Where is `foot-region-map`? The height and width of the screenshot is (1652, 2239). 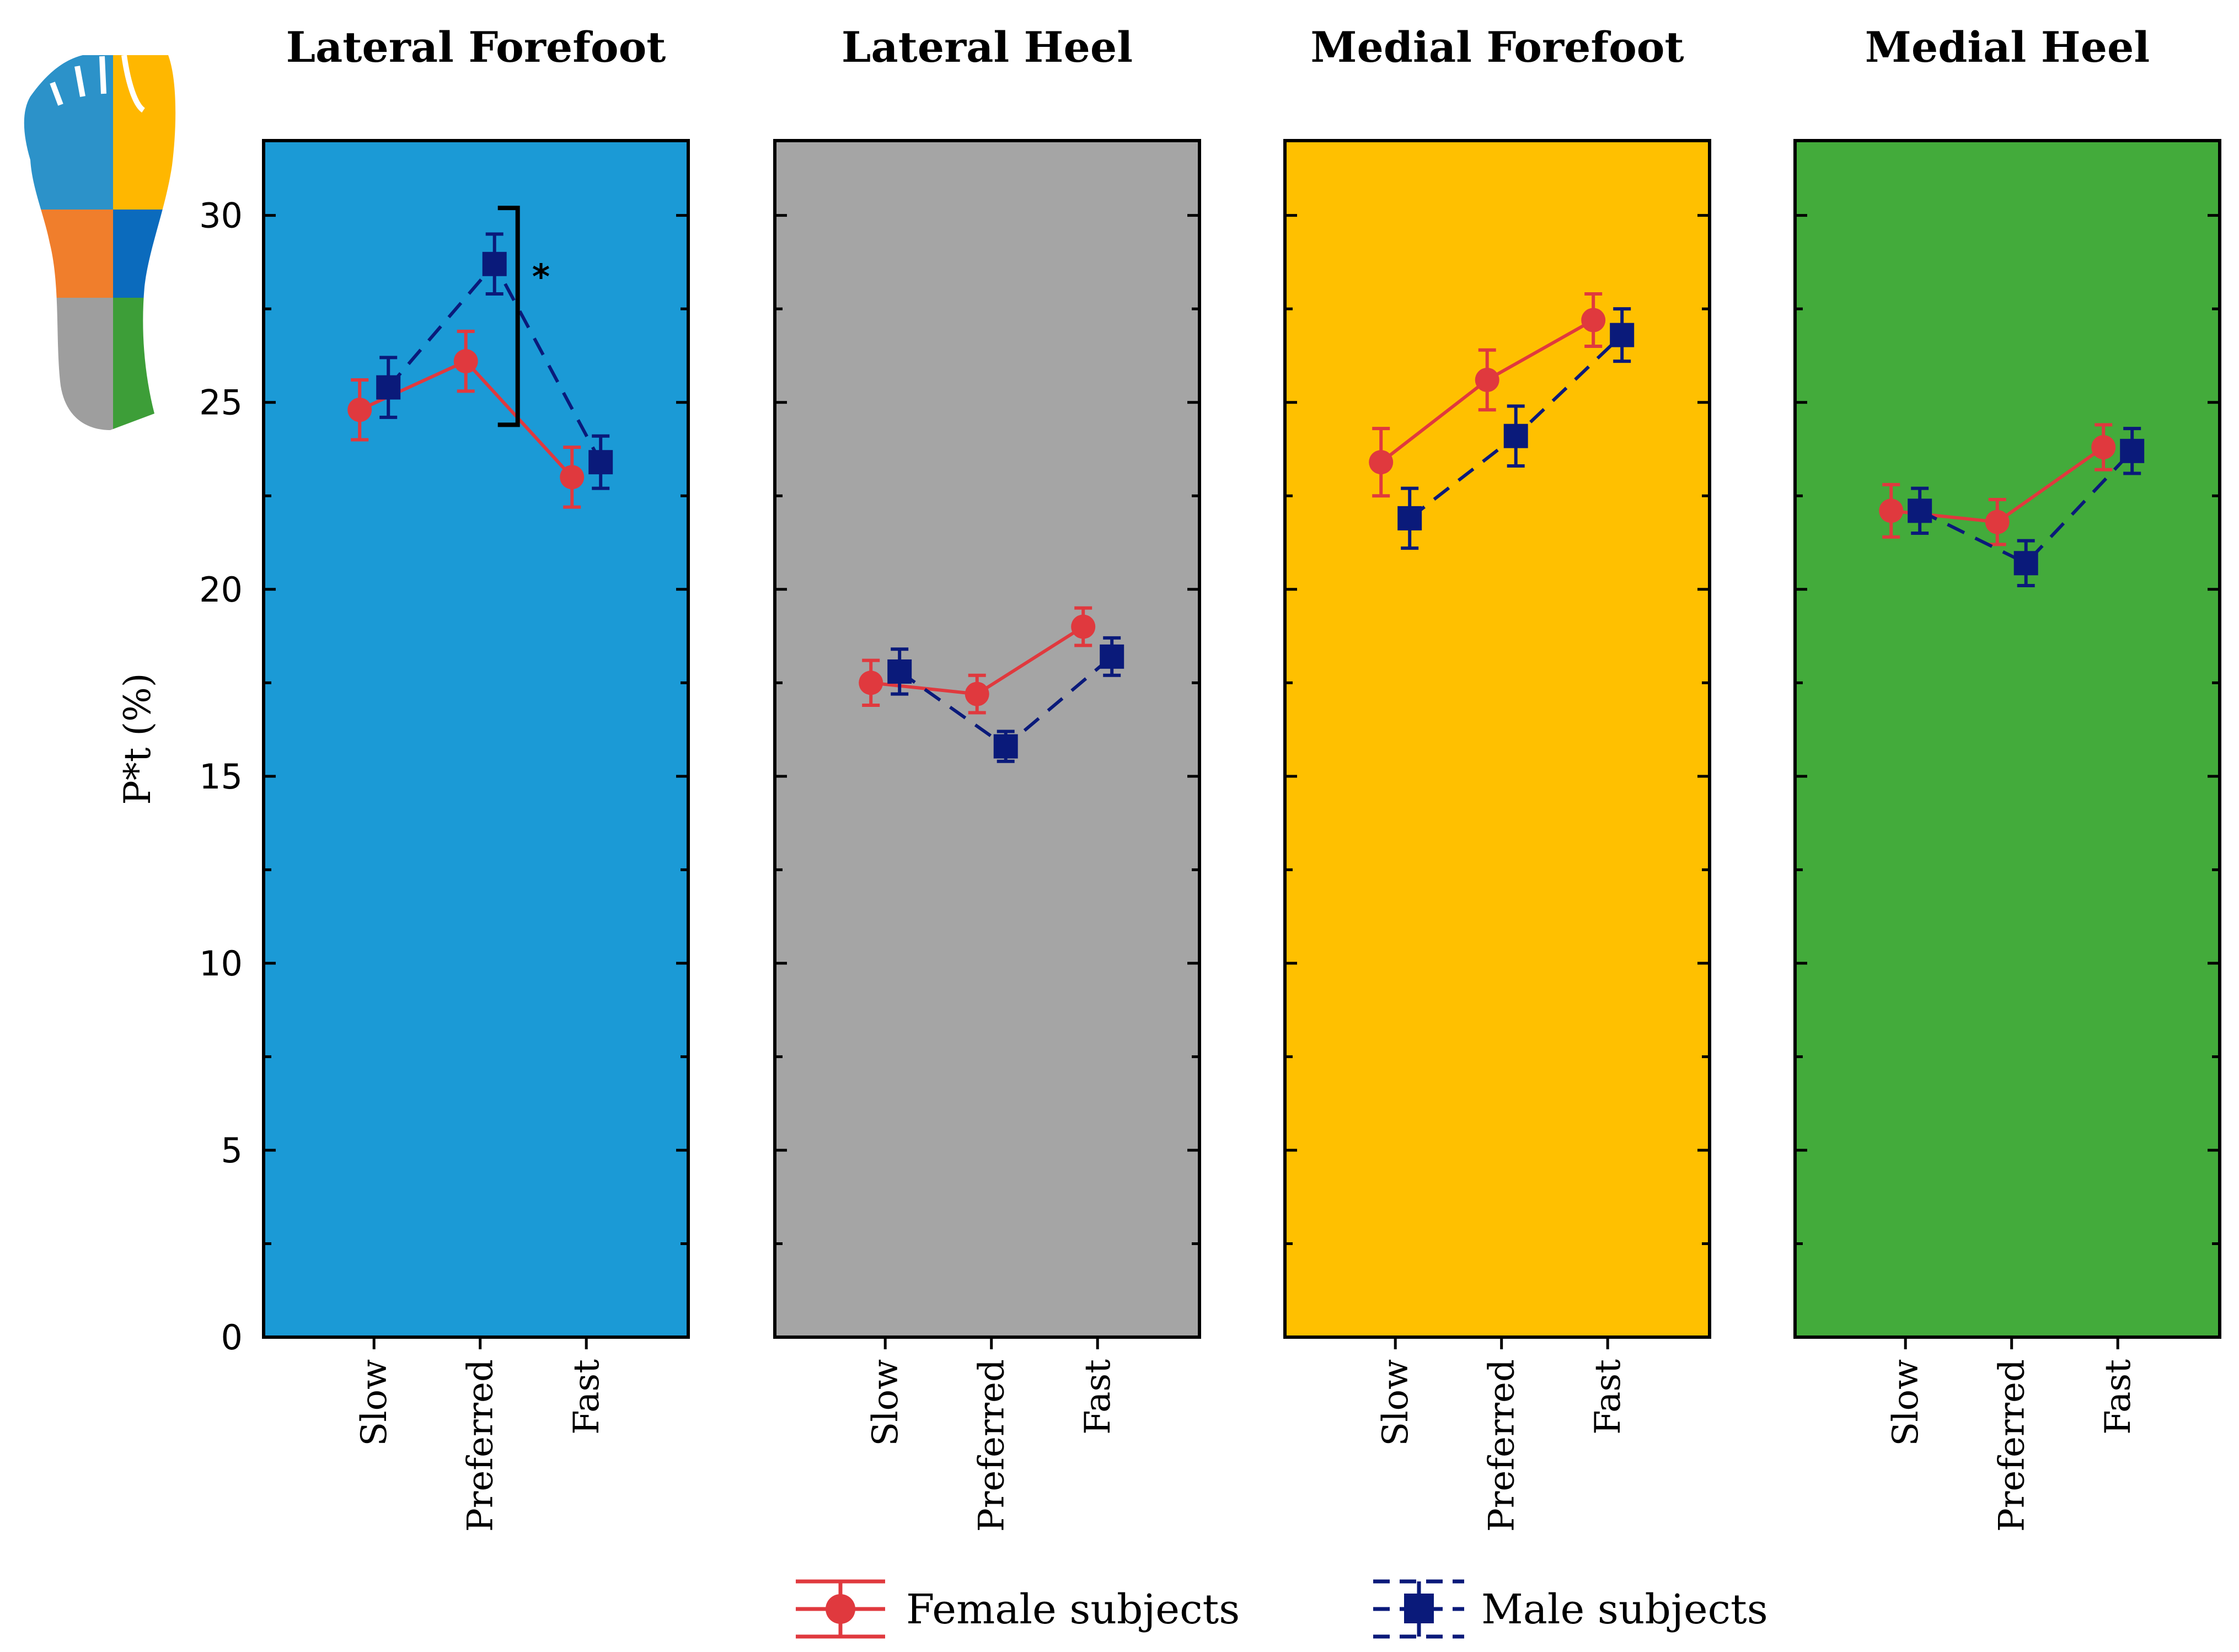 foot-region-map is located at coordinates (100, 242).